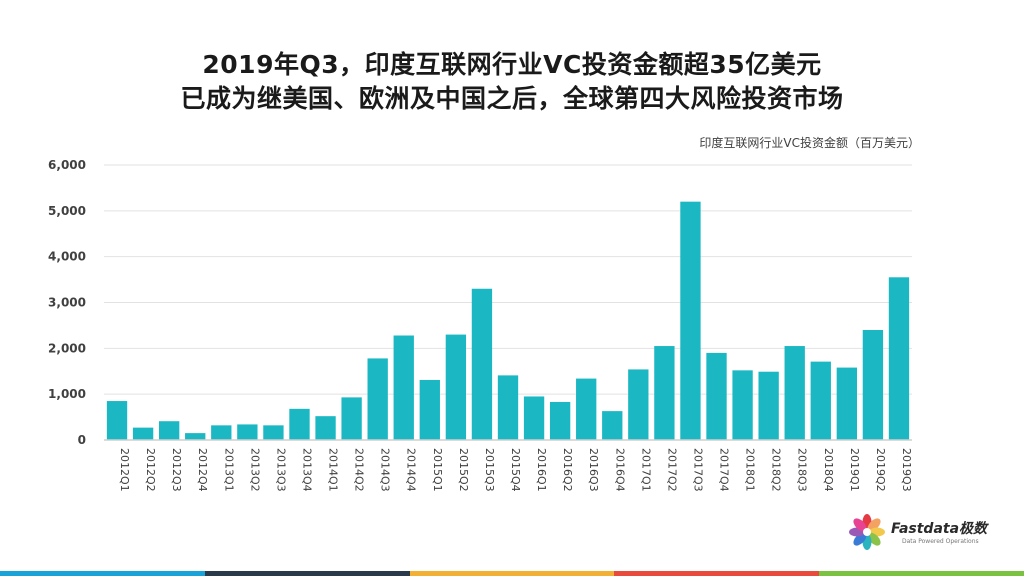 The width and height of the screenshot is (1024, 576). I want to click on fastdata-logo: Fastdata极数 Data Powered Operations, so click(918, 533).